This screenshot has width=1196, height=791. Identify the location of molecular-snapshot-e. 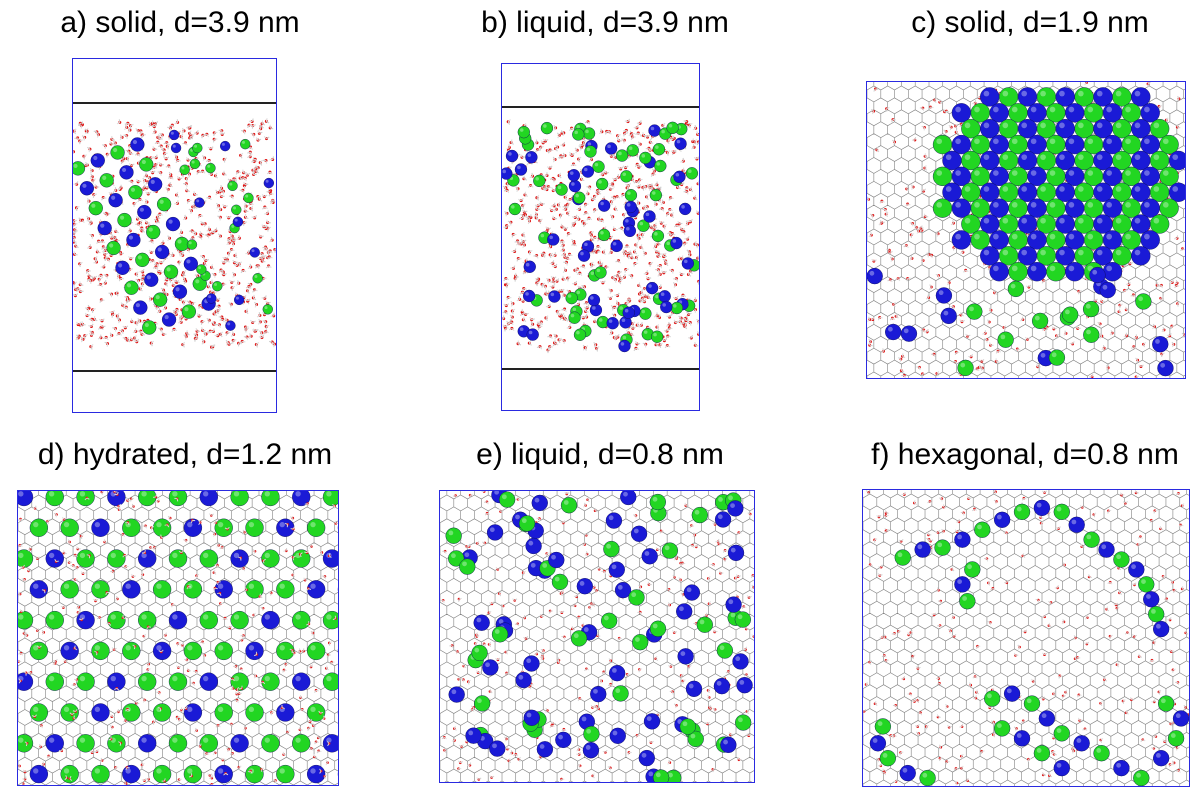
(597, 636).